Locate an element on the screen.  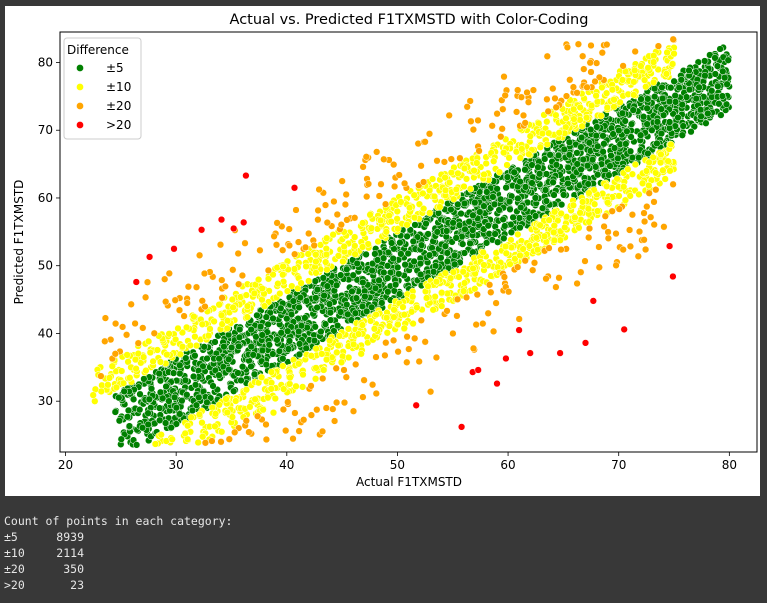
y-tick-label: 40 is located at coordinates (45, 333).